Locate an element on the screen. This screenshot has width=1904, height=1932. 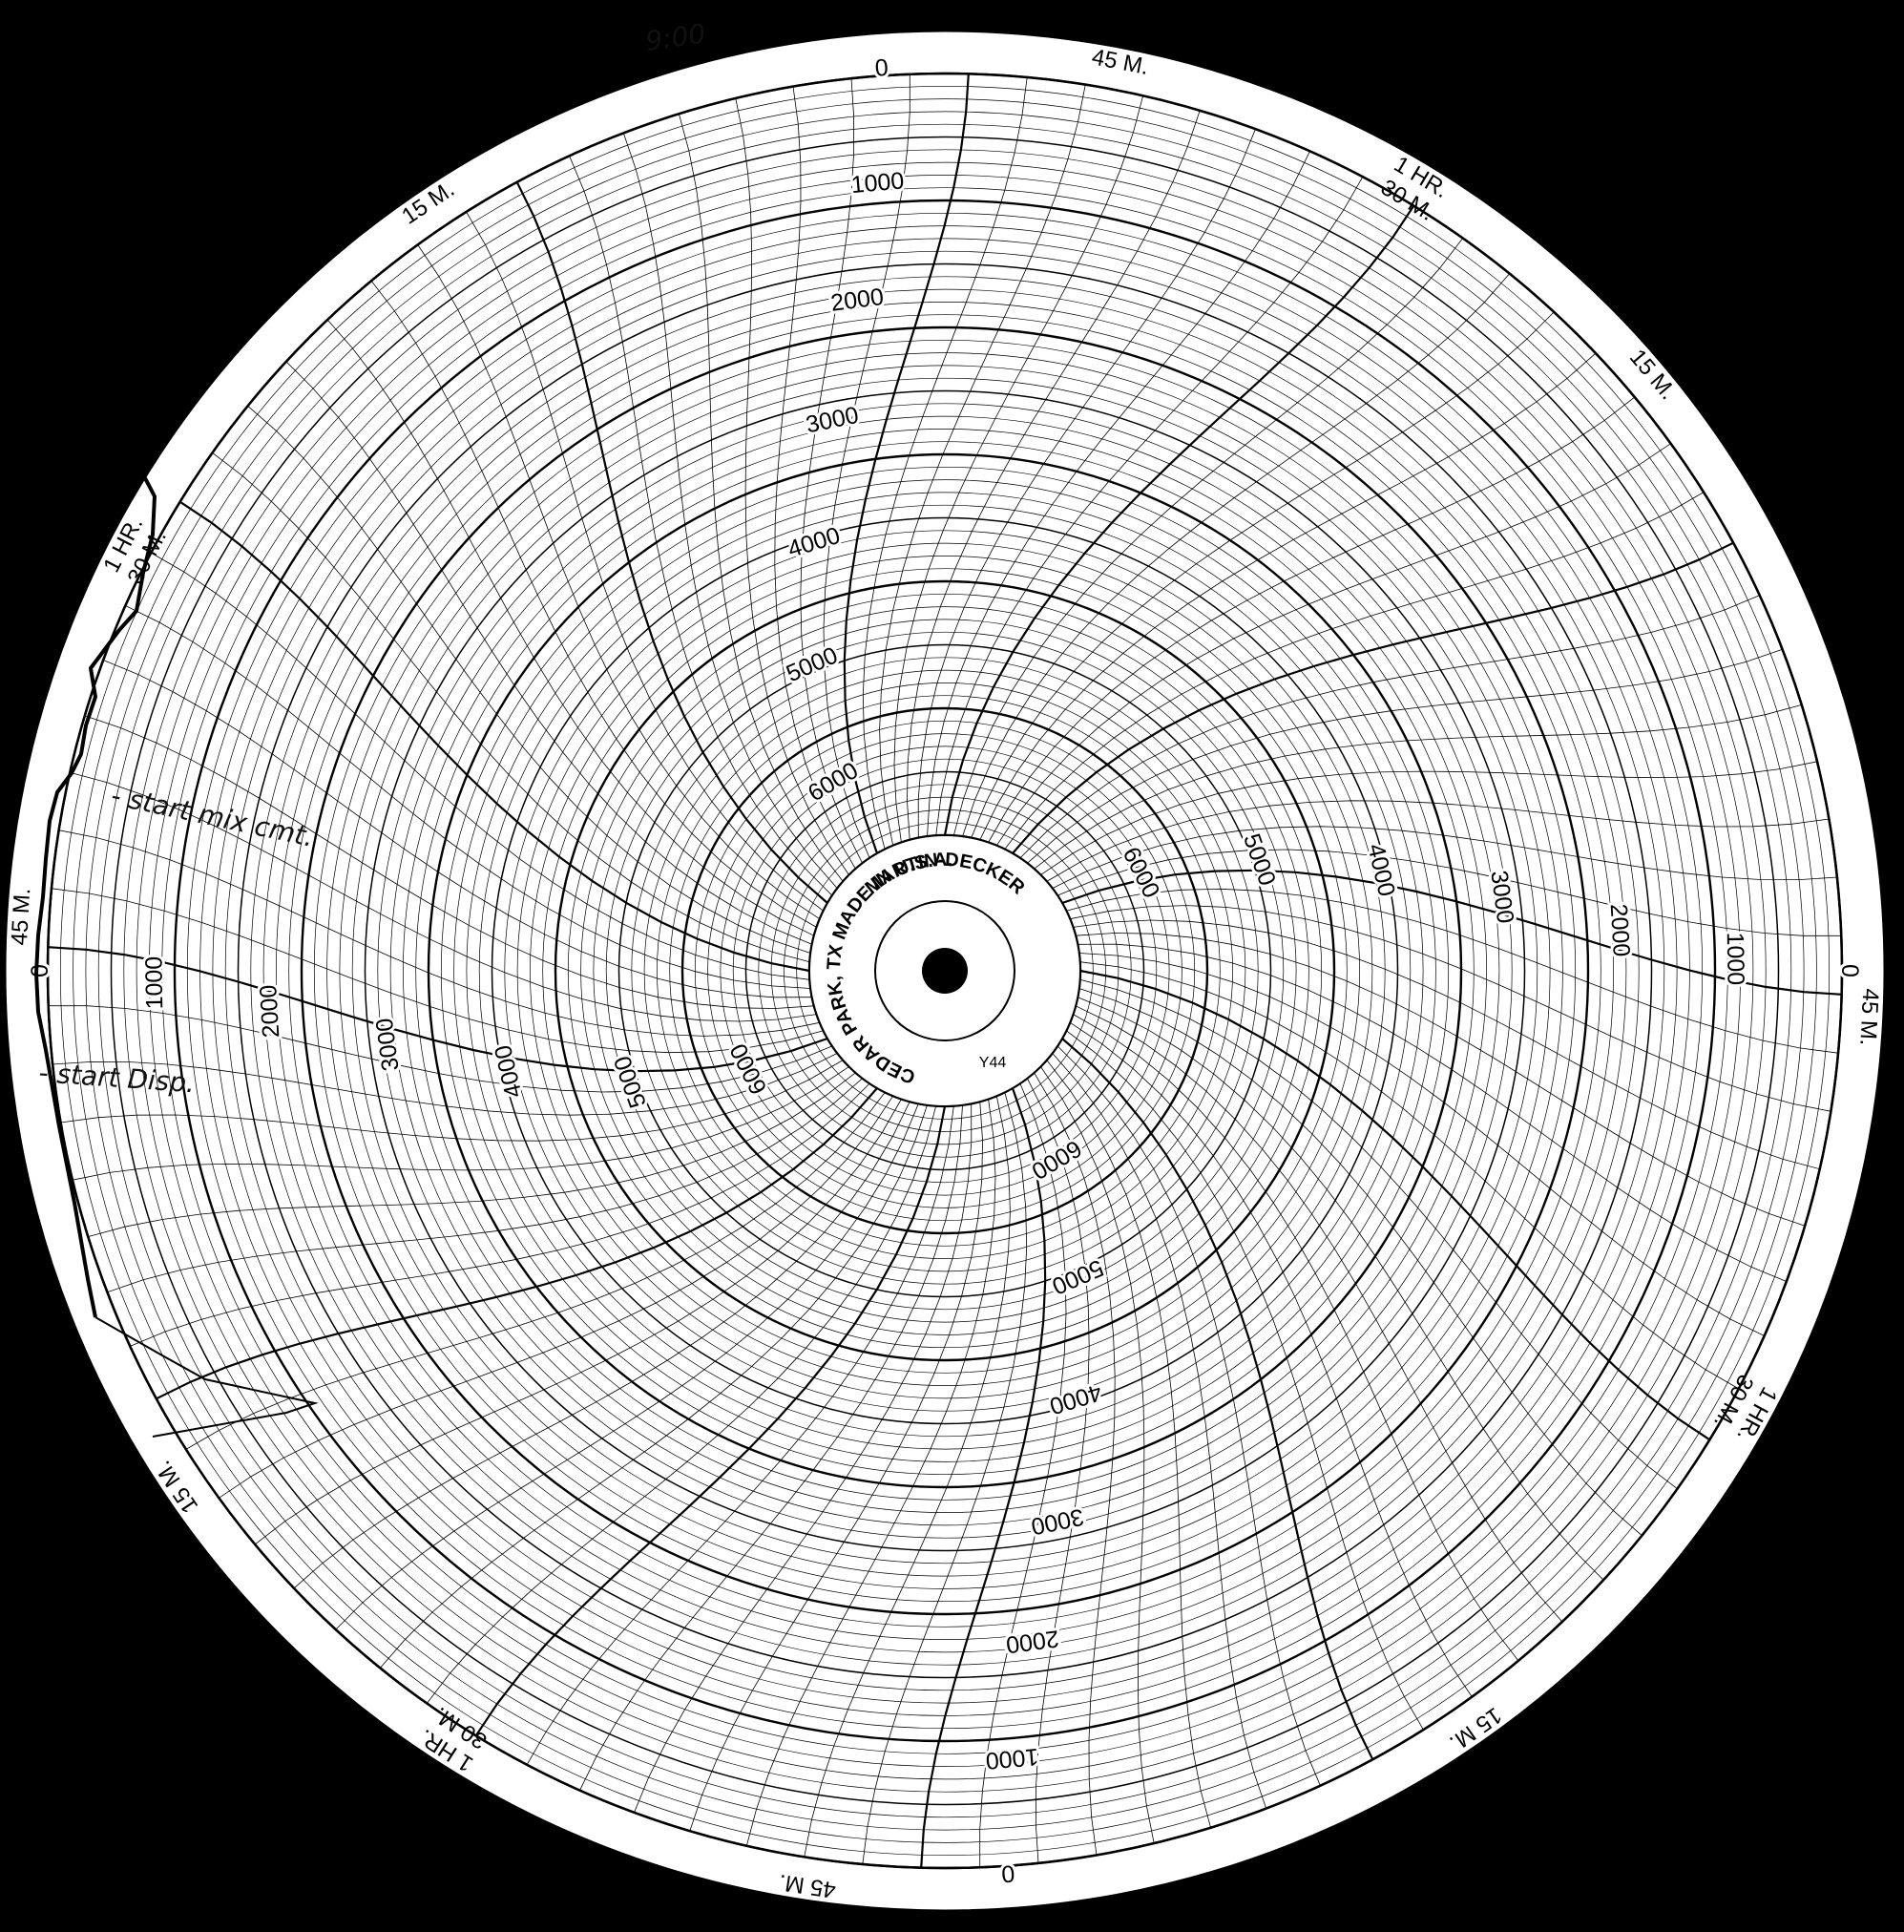
scale-label-2000: 2000 is located at coordinates (1620, 930).